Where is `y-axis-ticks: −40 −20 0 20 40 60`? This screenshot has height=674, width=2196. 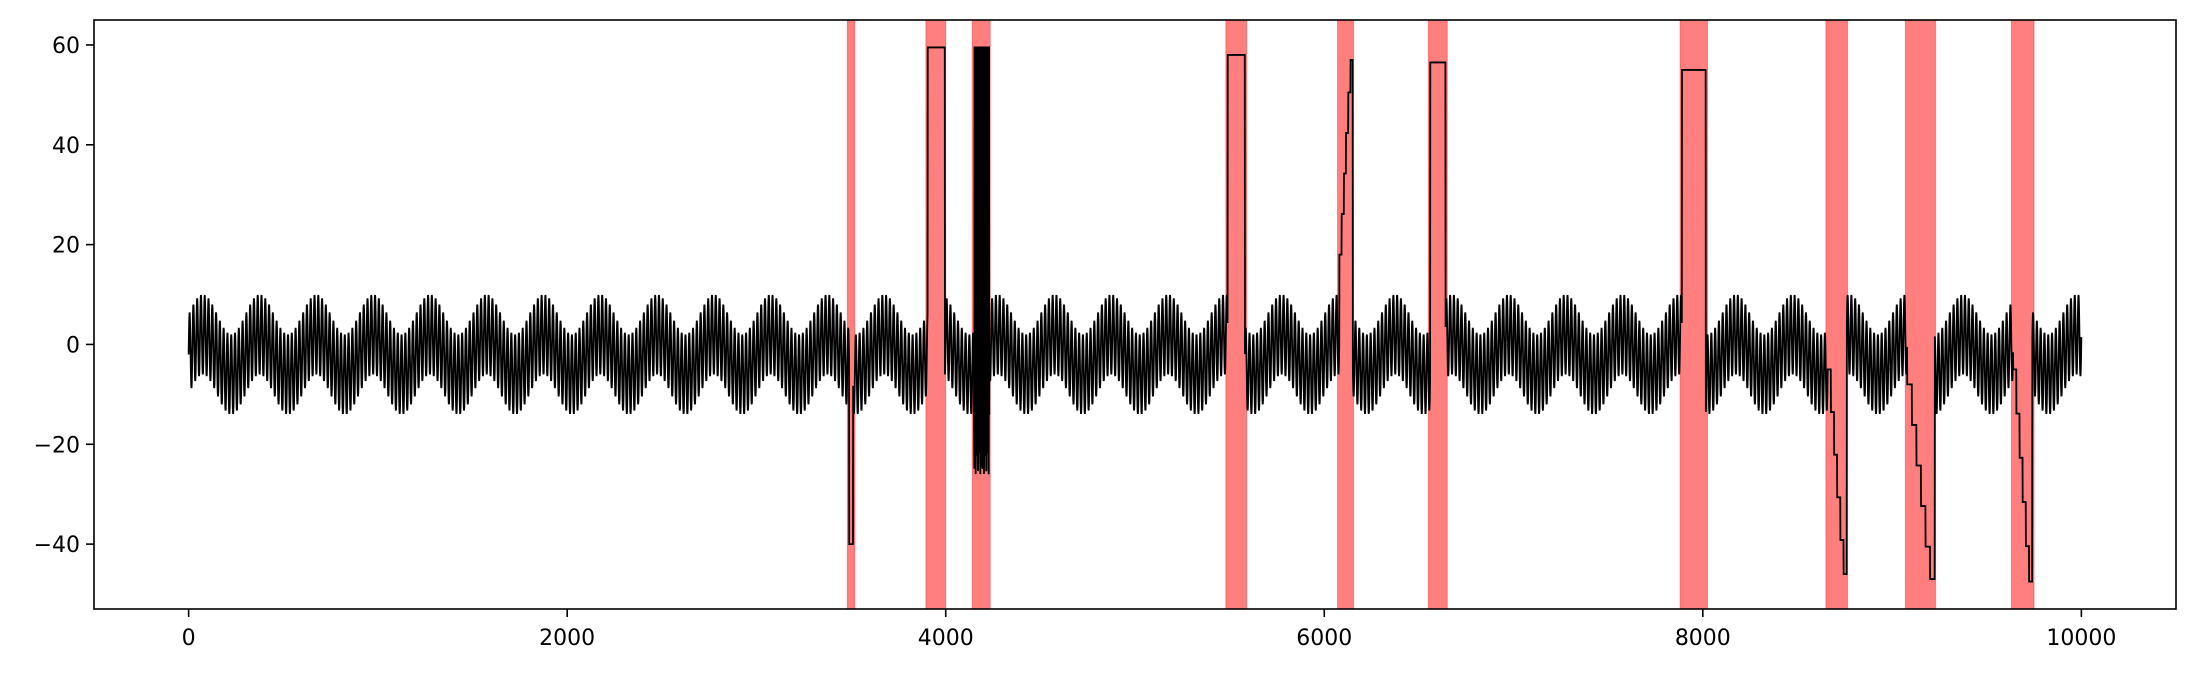
y-axis-ticks: −40 −20 0 20 40 60 is located at coordinates (64, 296).